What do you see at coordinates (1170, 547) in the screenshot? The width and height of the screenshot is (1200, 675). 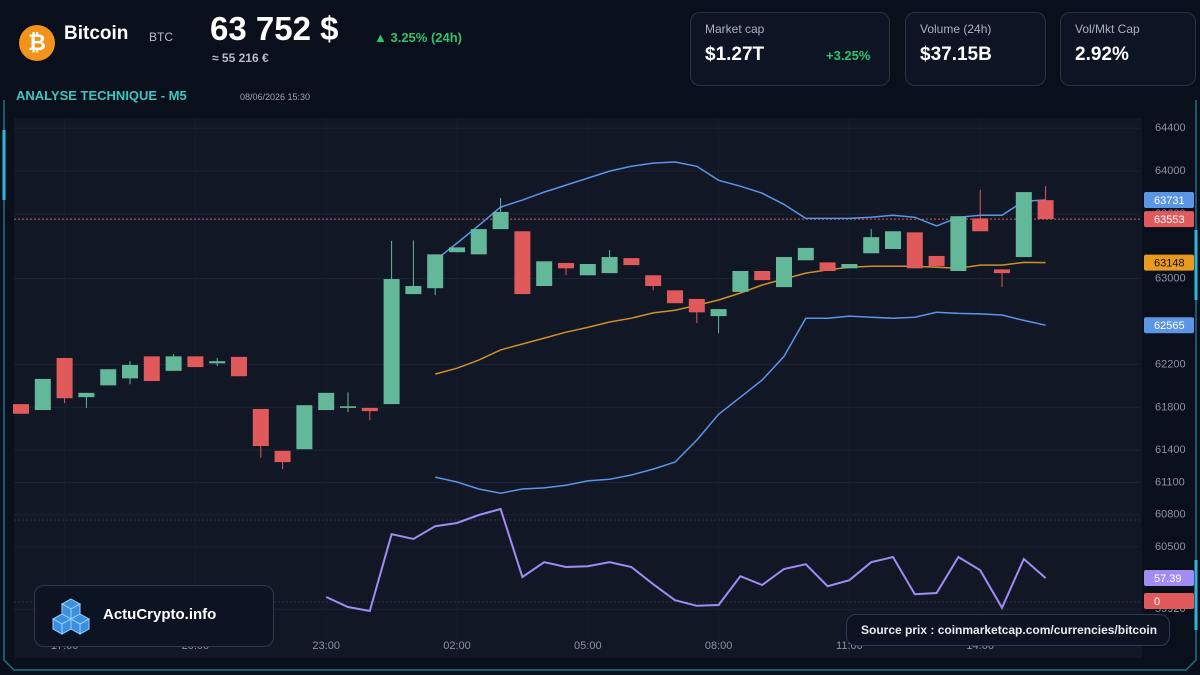 I see `y-tick-label: 60500` at bounding box center [1170, 547].